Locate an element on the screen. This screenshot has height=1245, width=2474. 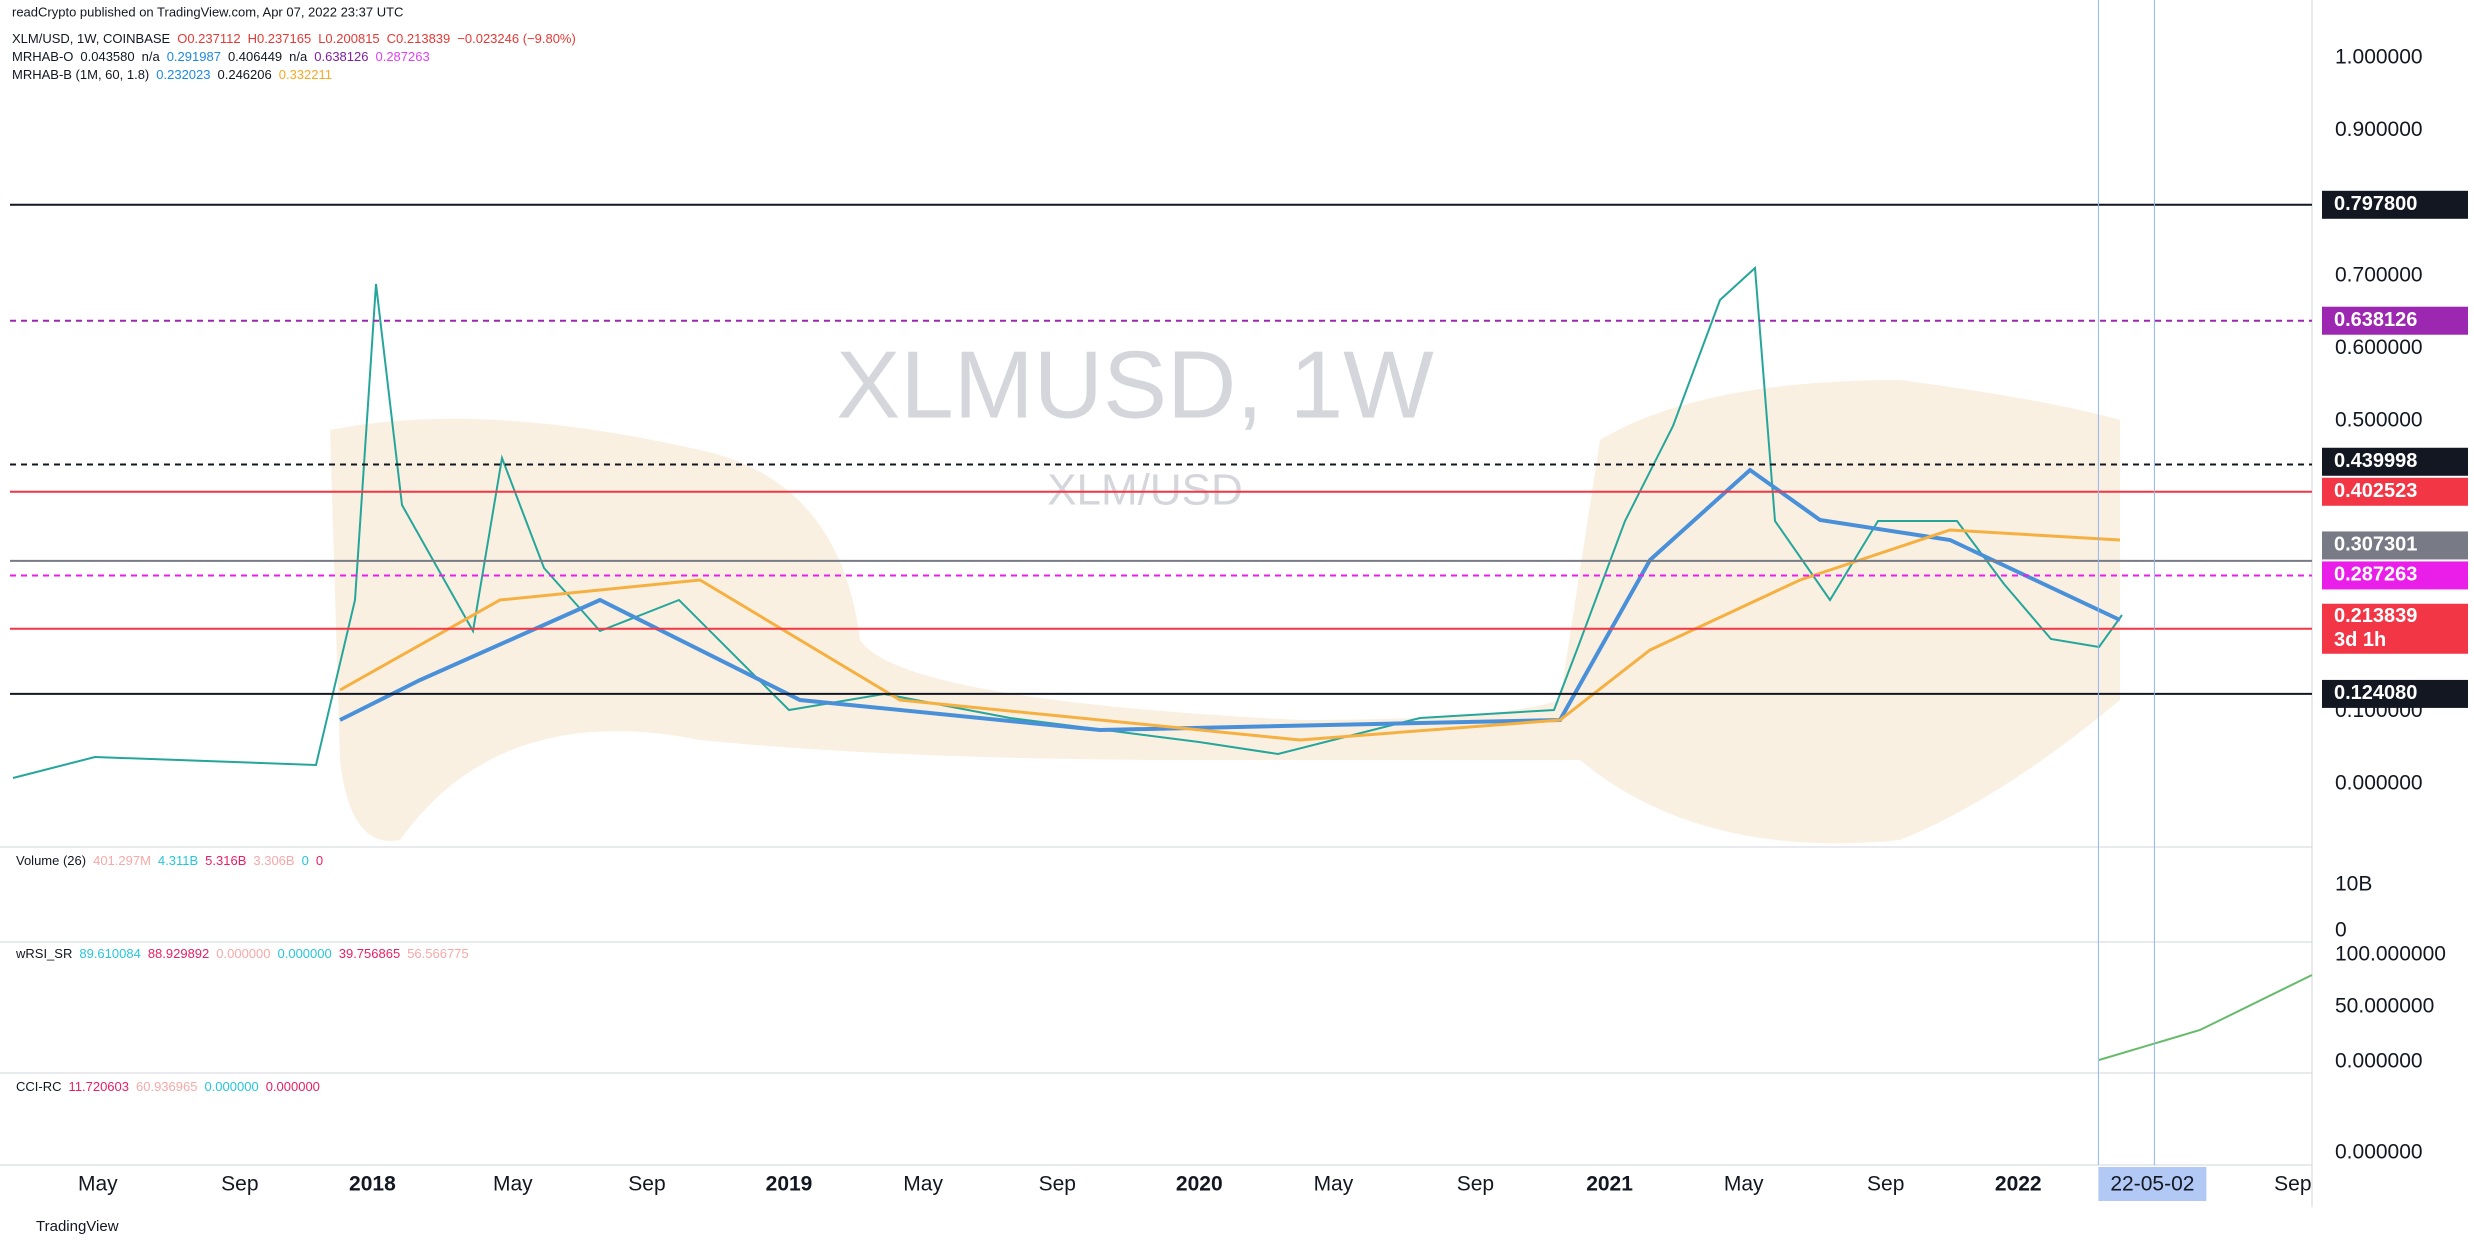
time-label: 2018 is located at coordinates (372, 1184).